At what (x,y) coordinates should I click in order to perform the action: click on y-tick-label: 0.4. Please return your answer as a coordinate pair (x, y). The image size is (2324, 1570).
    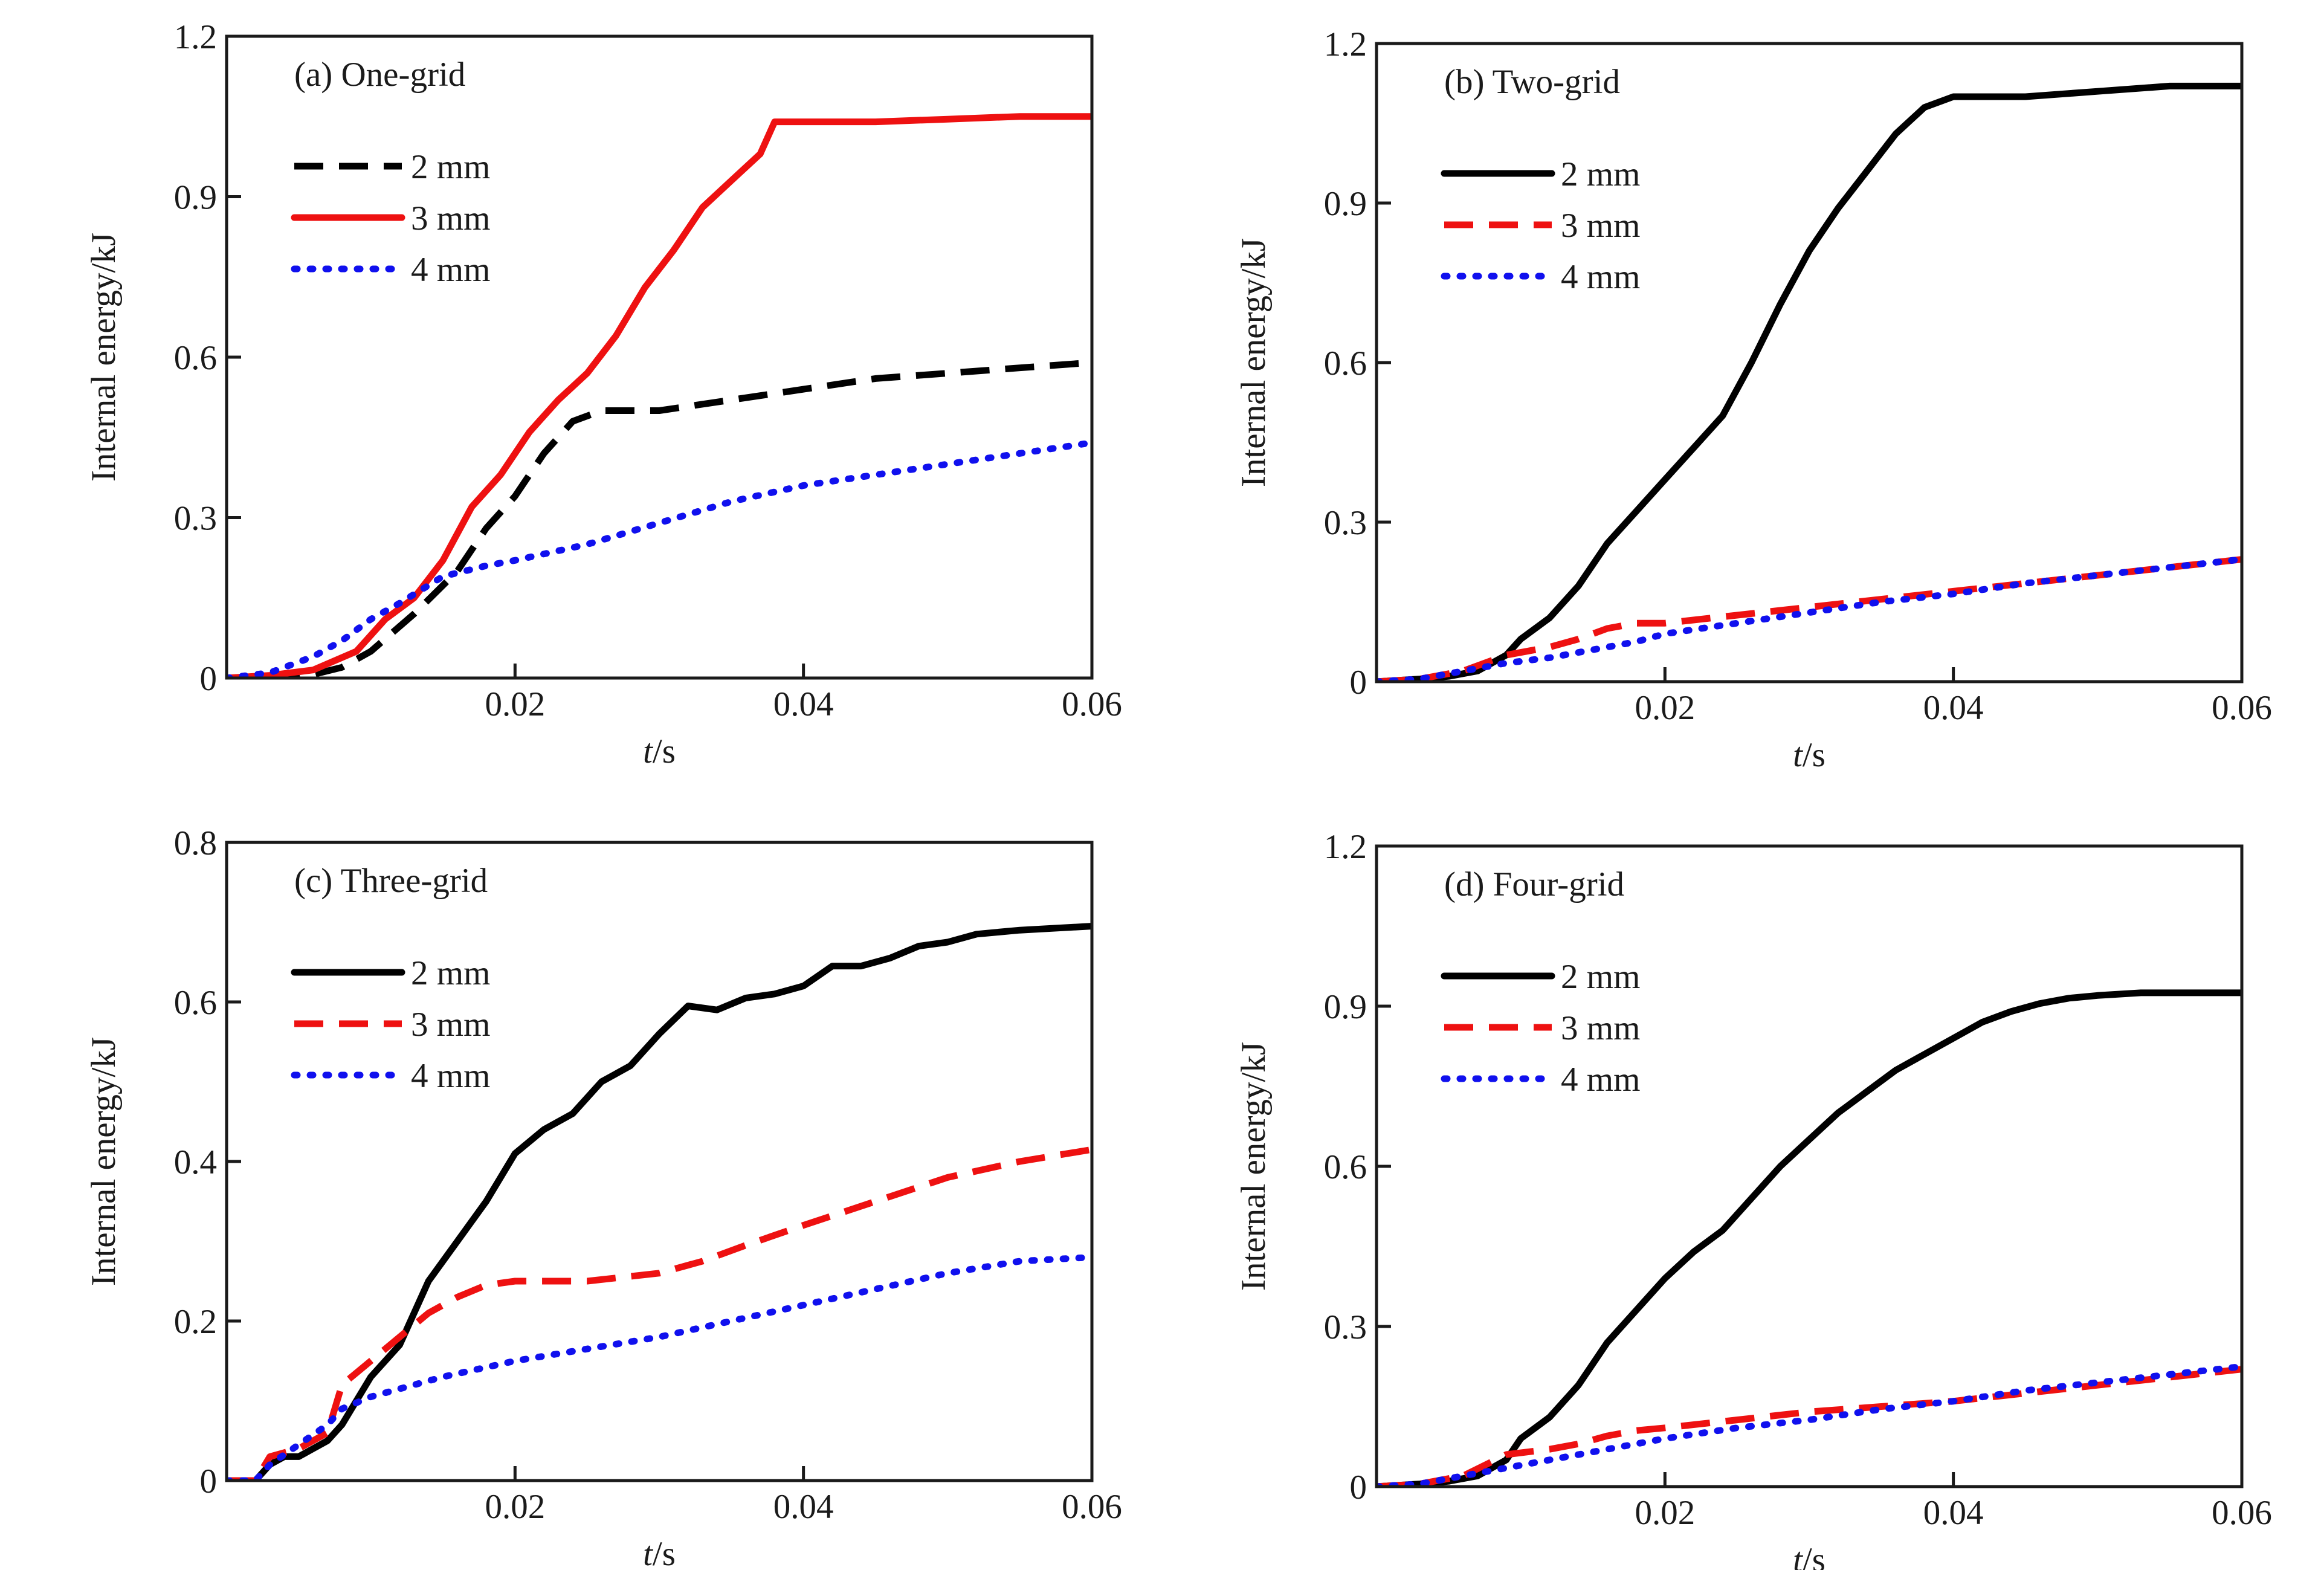
    Looking at the image, I should click on (195, 1162).